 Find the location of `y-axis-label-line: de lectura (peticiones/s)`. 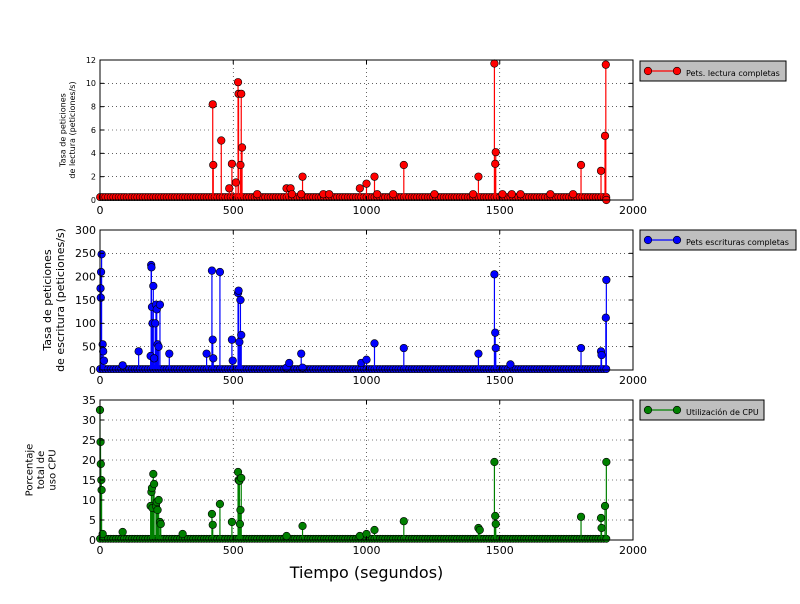

y-axis-label-line: de lectura (peticiones/s) is located at coordinates (72, 129).